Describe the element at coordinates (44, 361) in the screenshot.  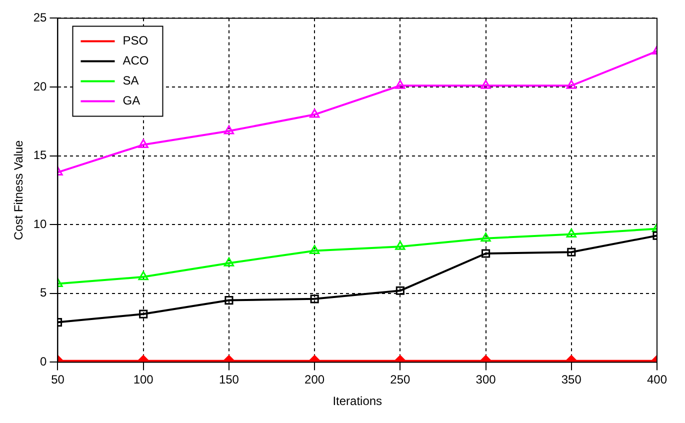
I see `y-tick-label: 0` at that location.